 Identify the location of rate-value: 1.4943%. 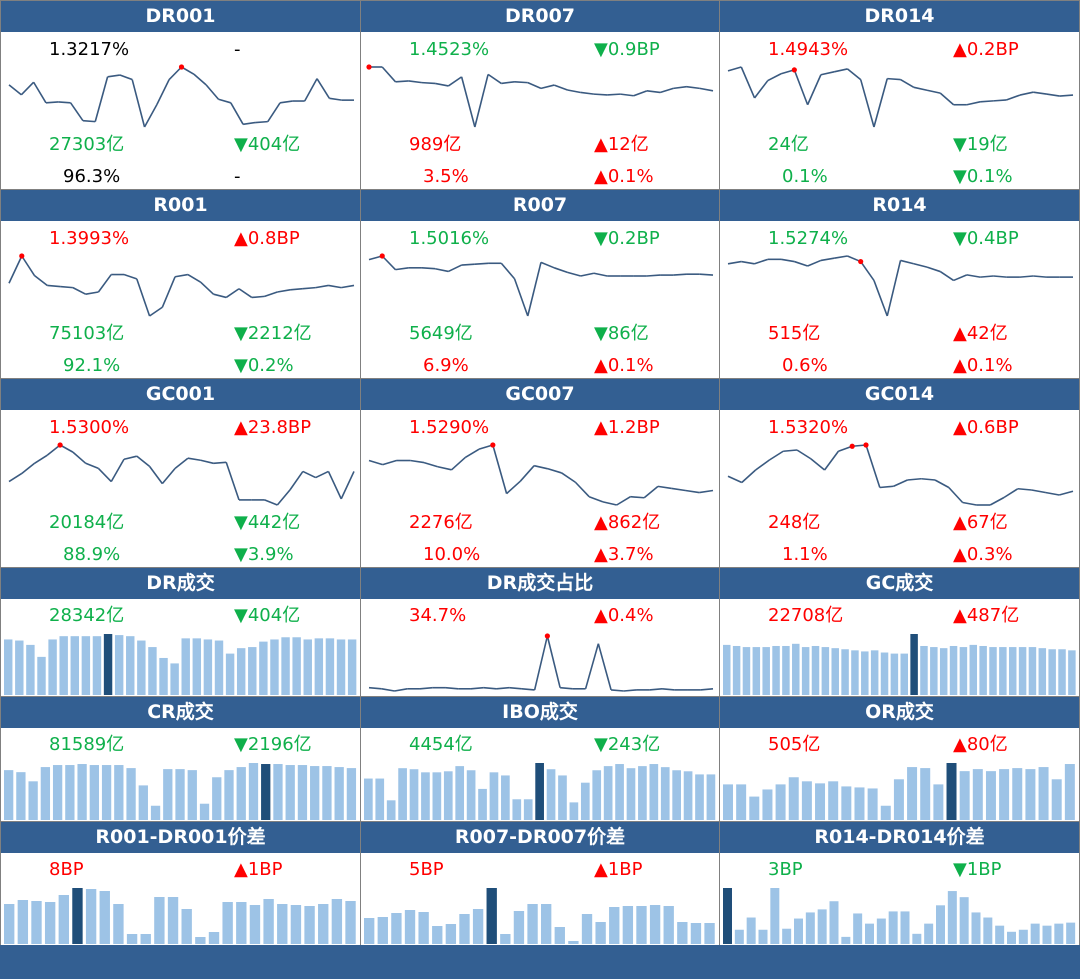
(808, 49).